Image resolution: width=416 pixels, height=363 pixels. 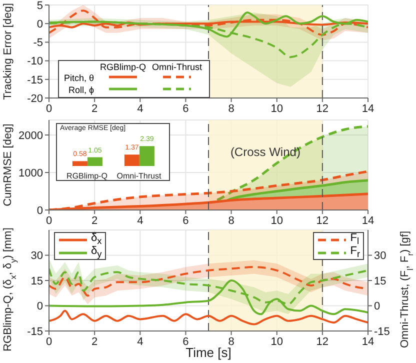 I want to click on y-tick-label: -5, so click(x=38, y=43).